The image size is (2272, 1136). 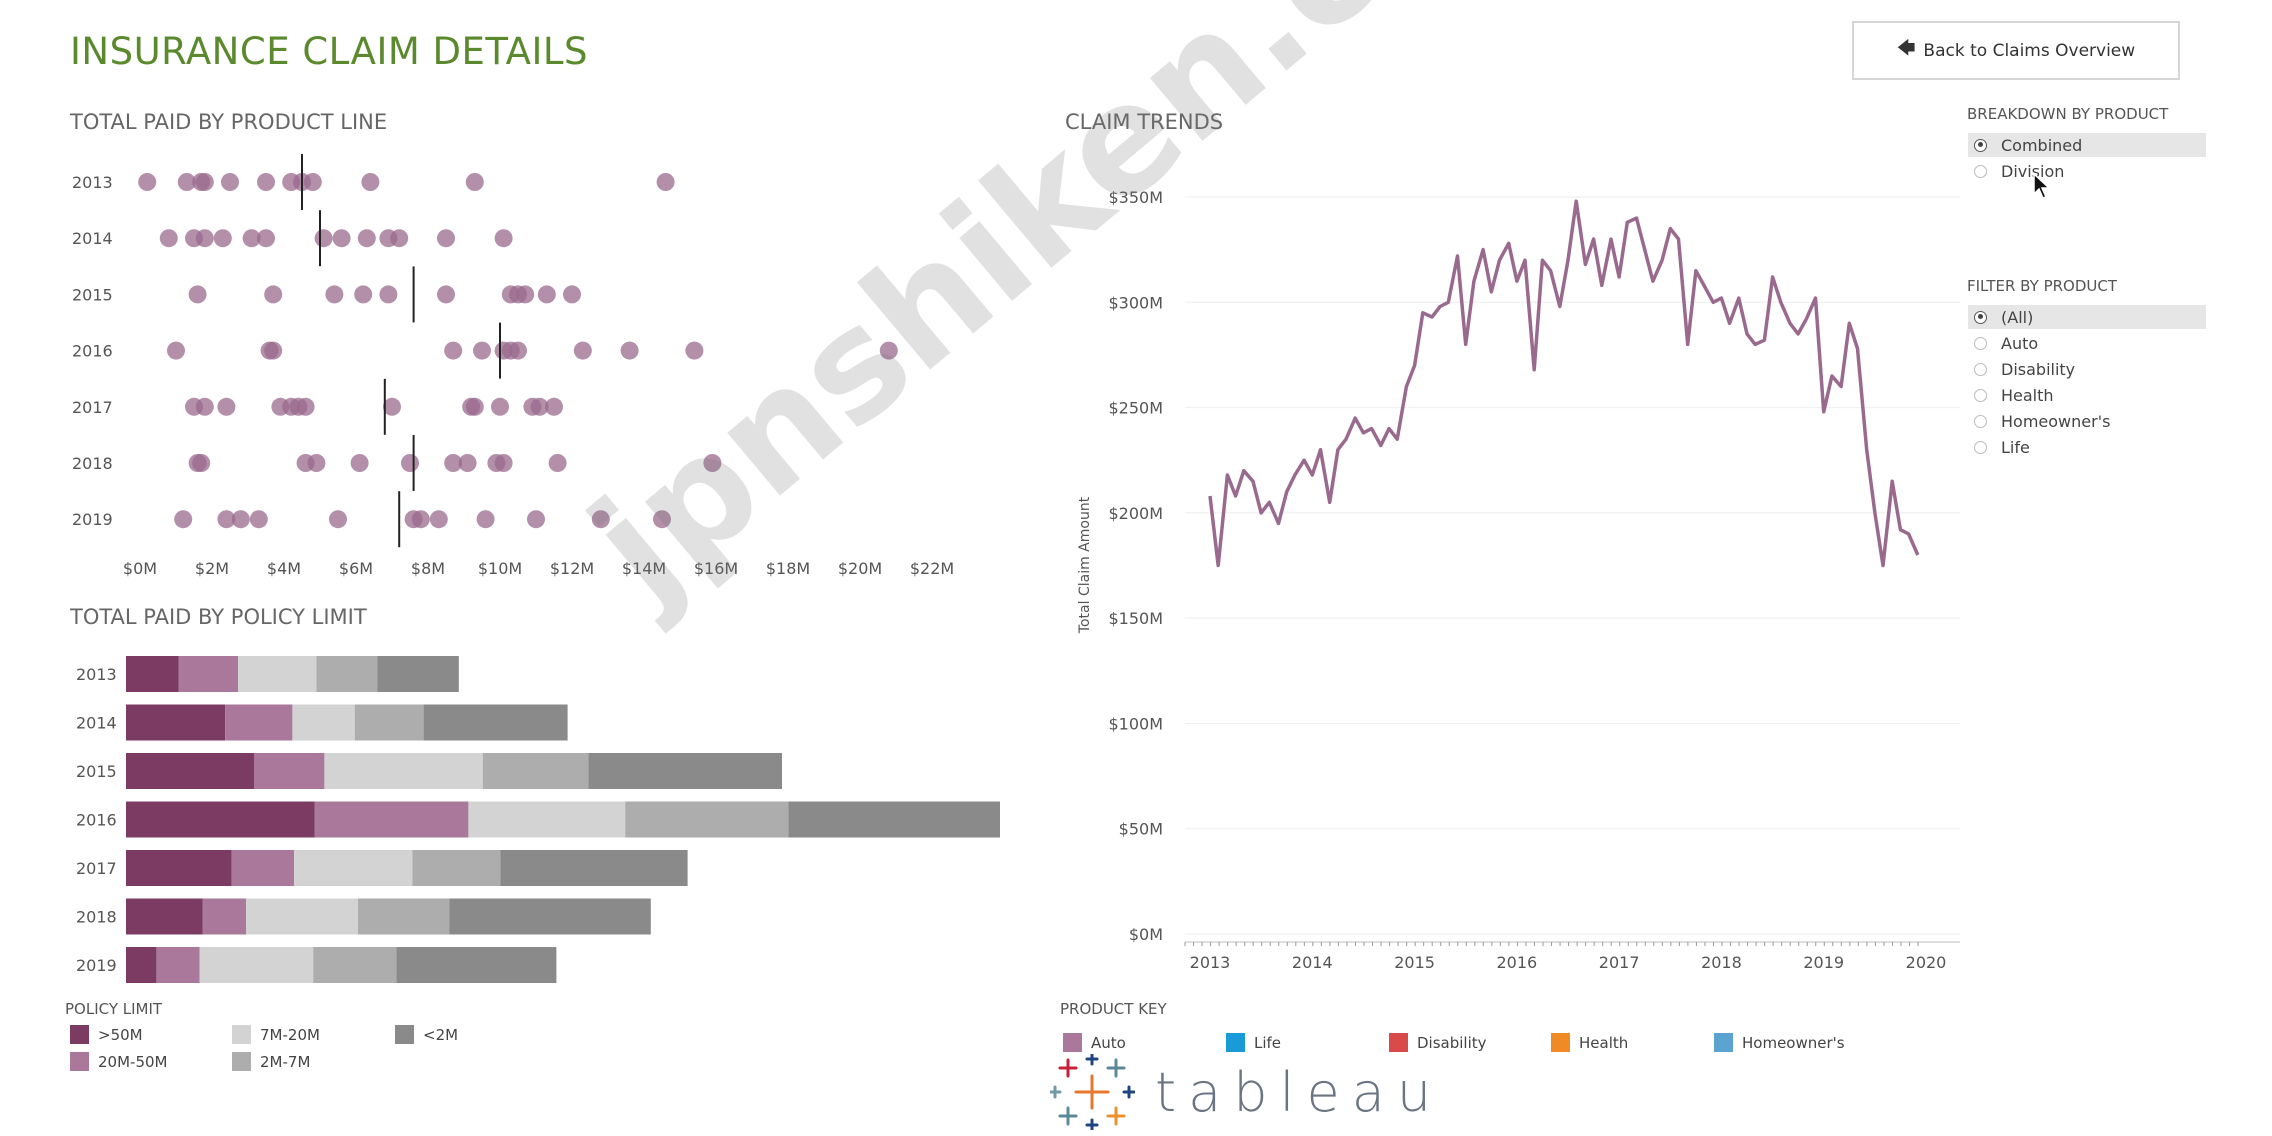 I want to click on filter-option-all: (All), so click(x=2087, y=317).